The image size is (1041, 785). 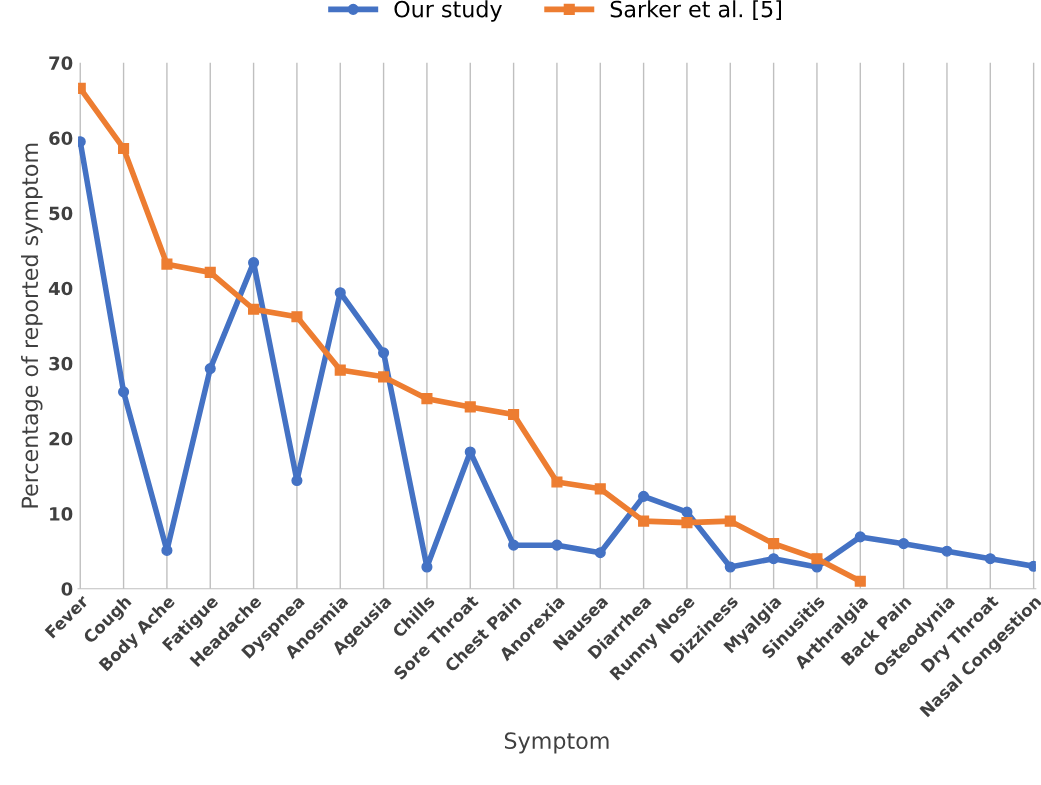 What do you see at coordinates (61, 514) in the screenshot?
I see `y-tick-label: 10` at bounding box center [61, 514].